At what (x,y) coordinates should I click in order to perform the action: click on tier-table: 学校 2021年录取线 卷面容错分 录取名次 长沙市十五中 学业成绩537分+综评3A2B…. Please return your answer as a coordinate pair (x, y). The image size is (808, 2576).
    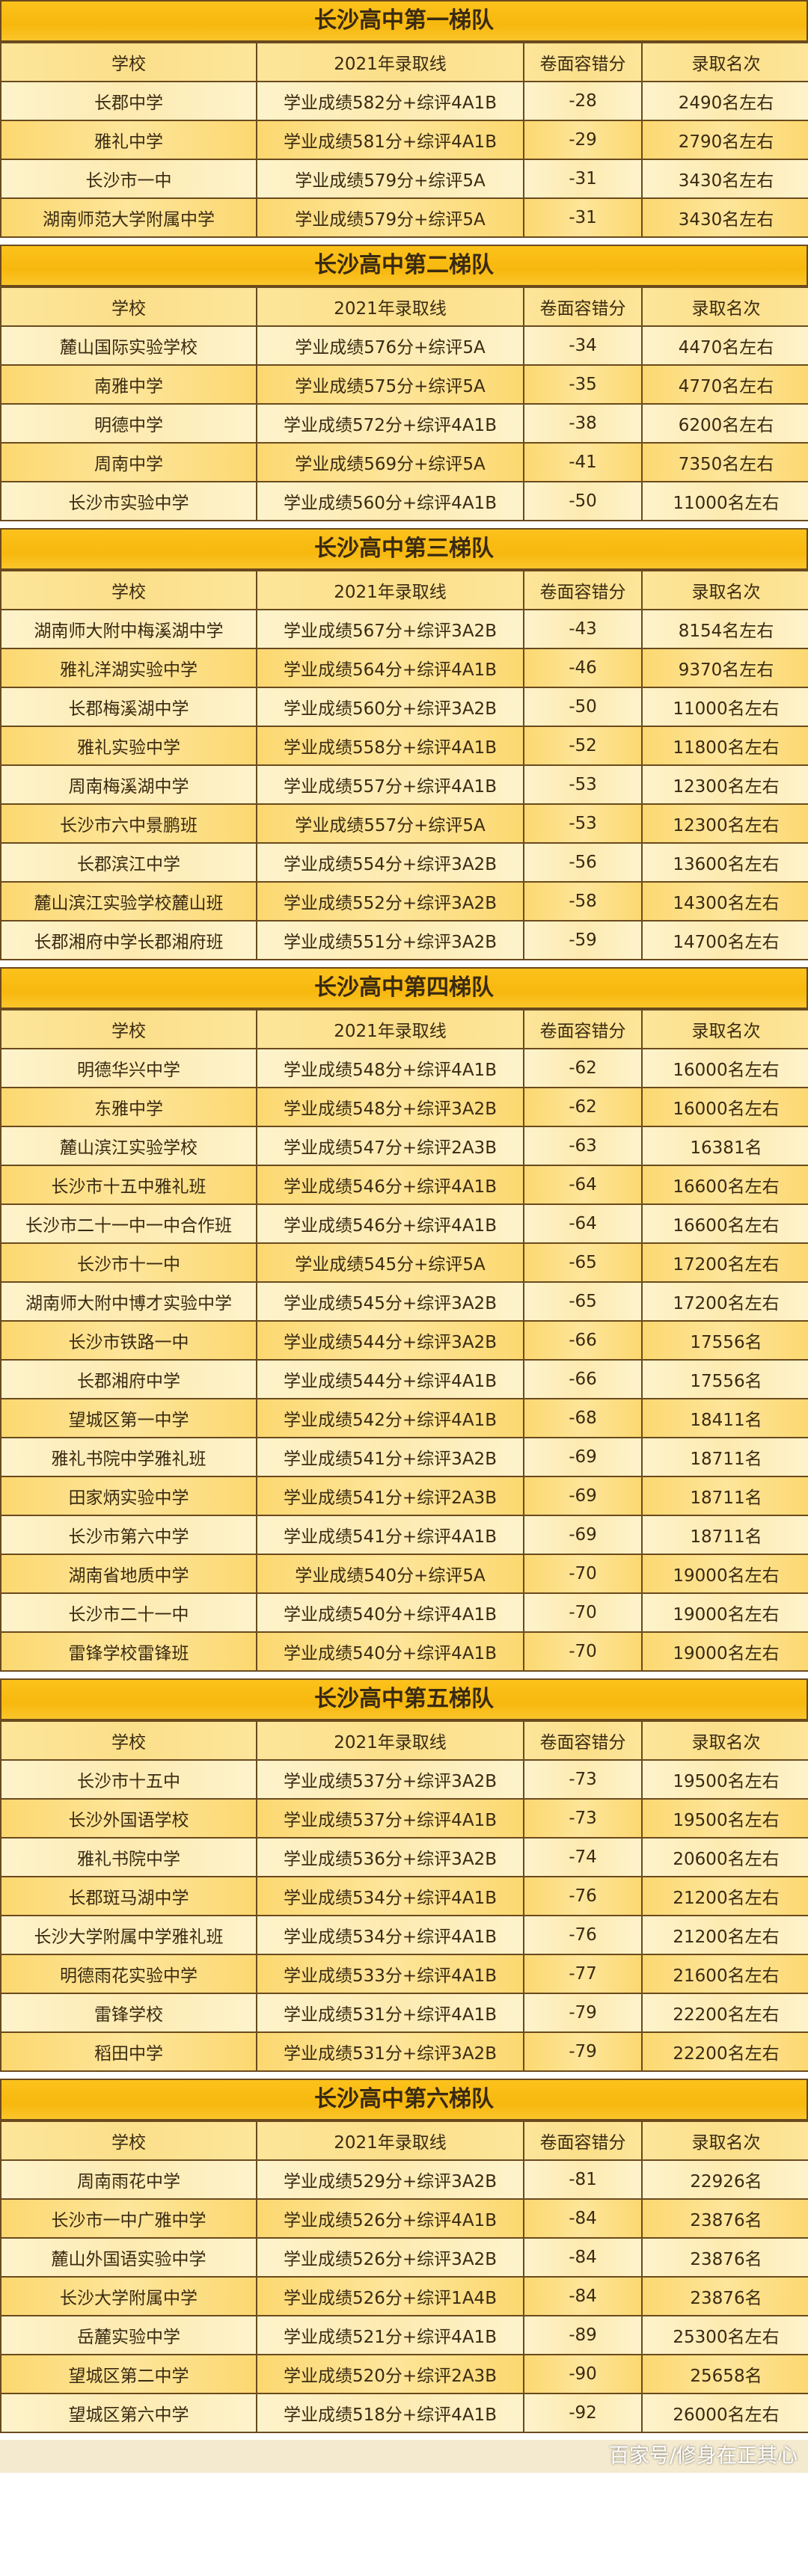
    Looking at the image, I should click on (404, 1895).